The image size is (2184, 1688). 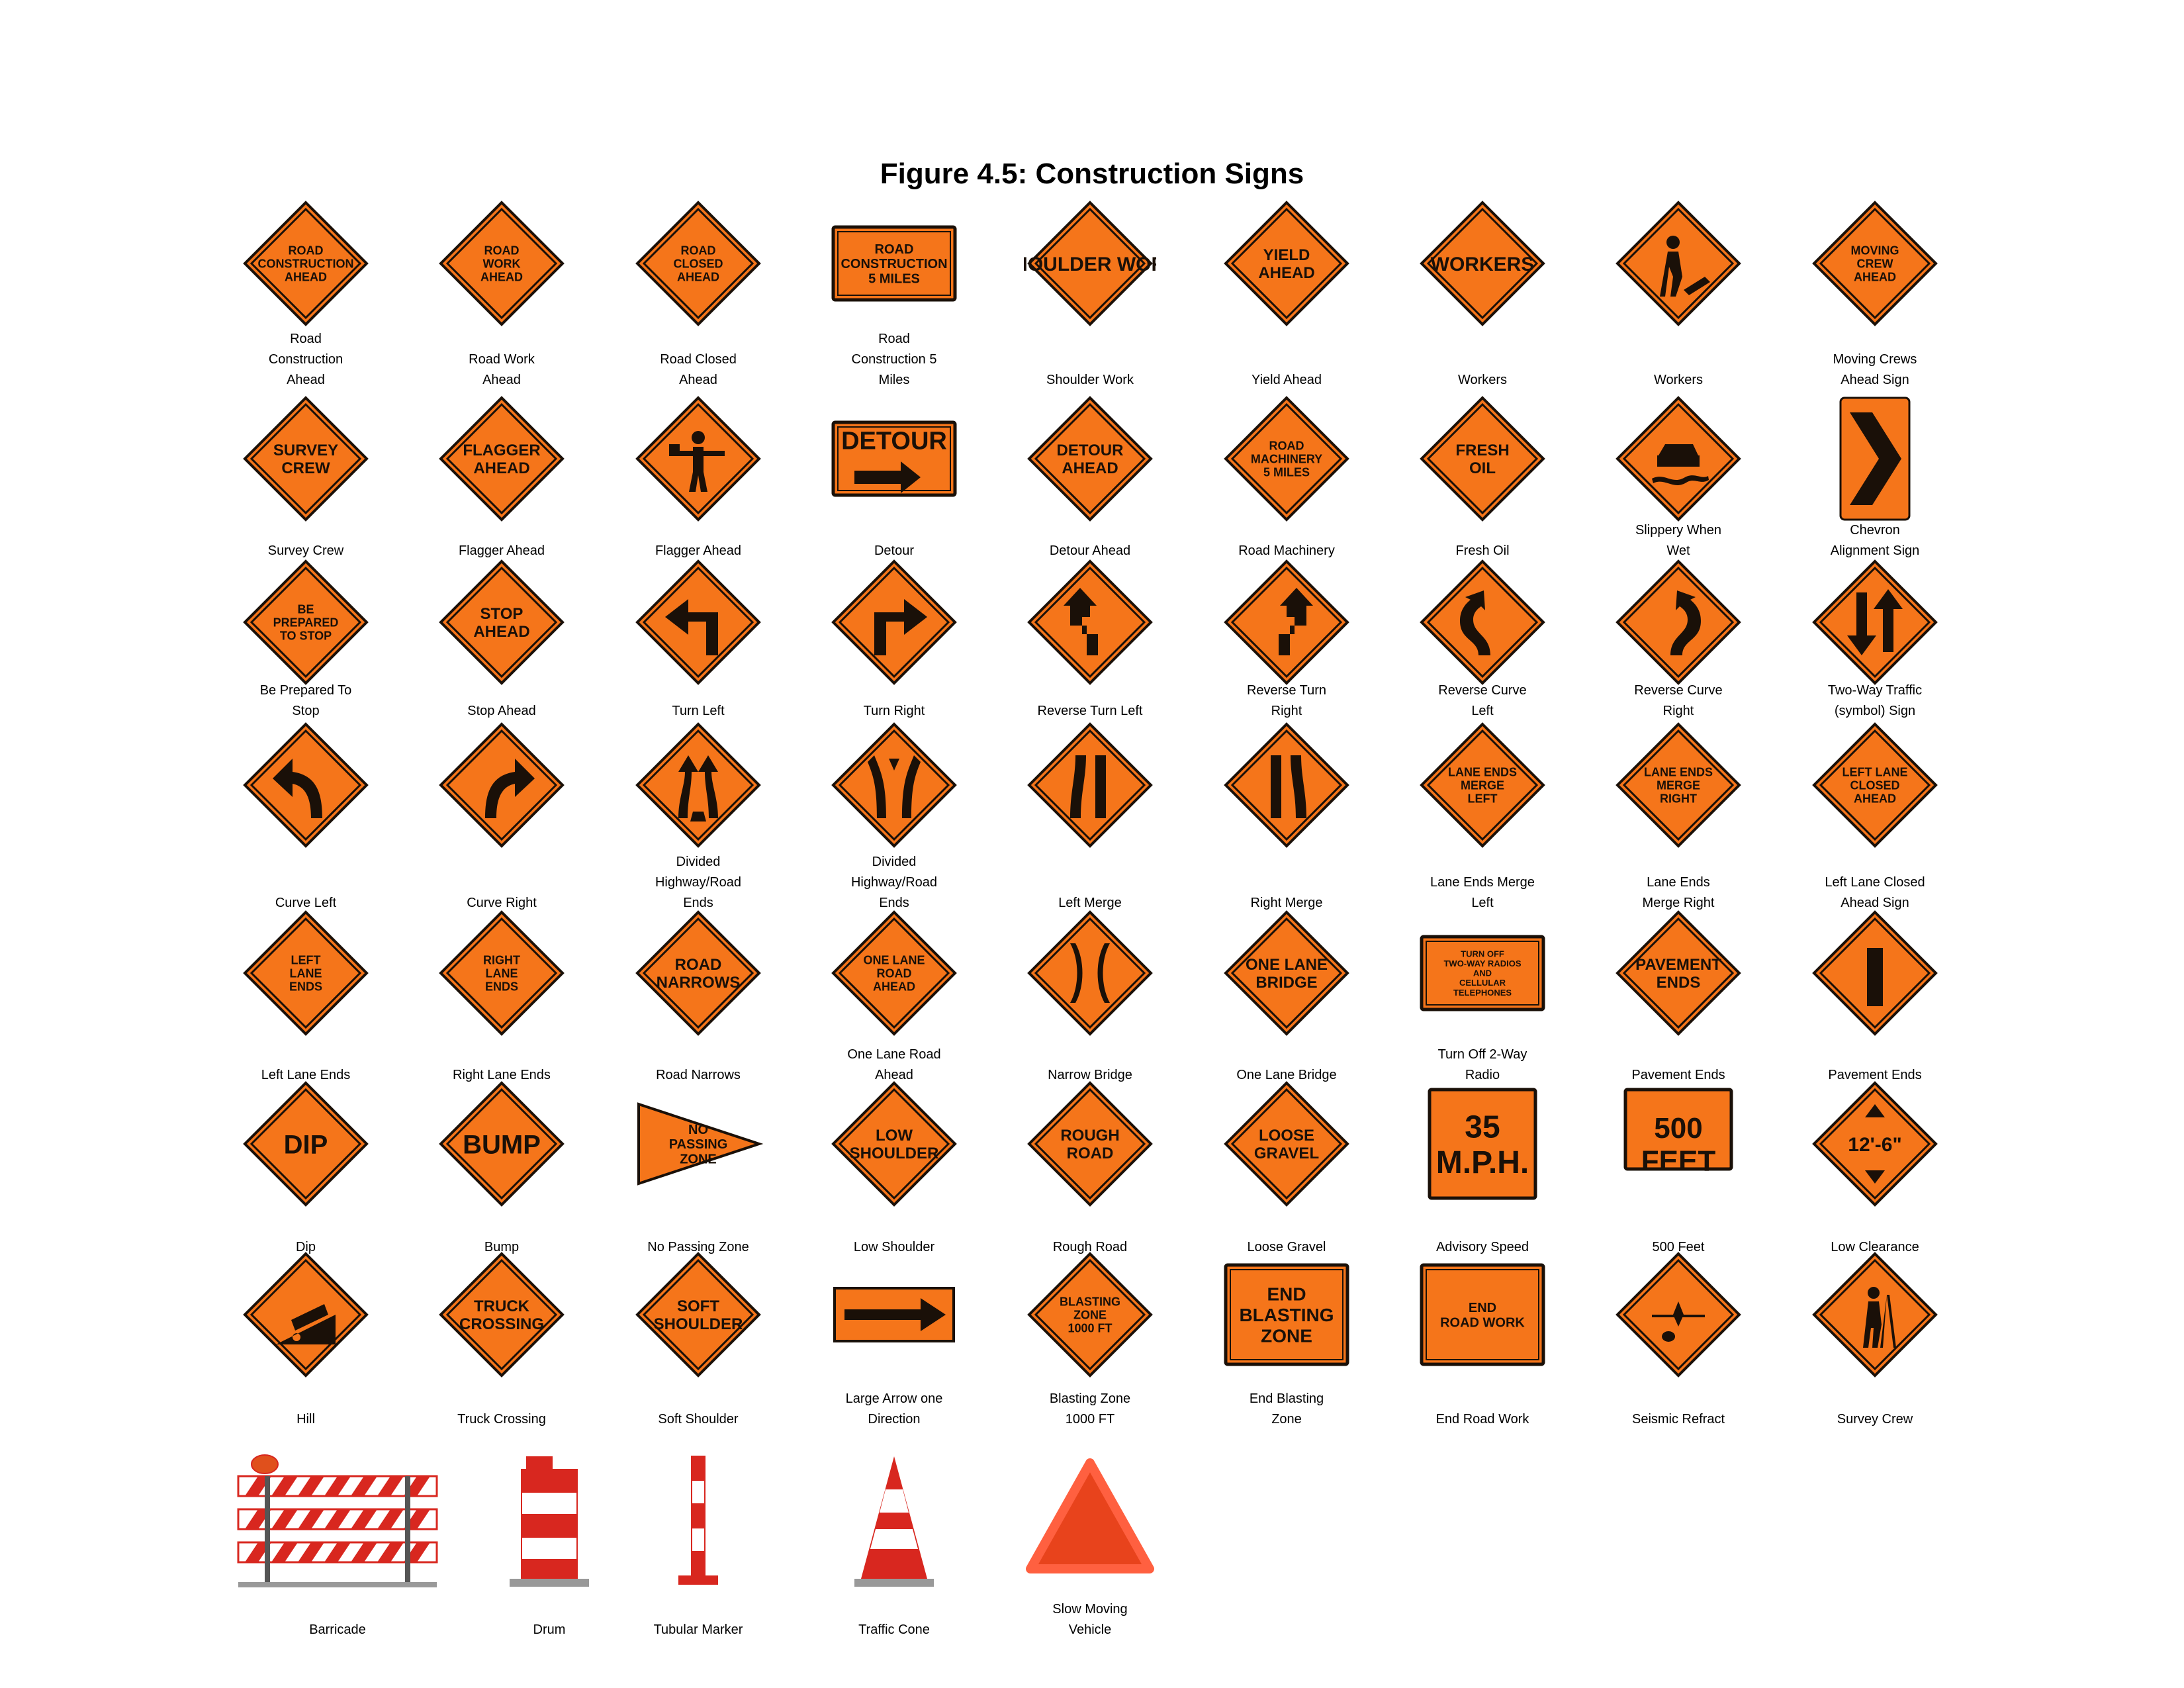 I want to click on sign-text-line: TWO-WAY RADIOS, so click(x=1482, y=963).